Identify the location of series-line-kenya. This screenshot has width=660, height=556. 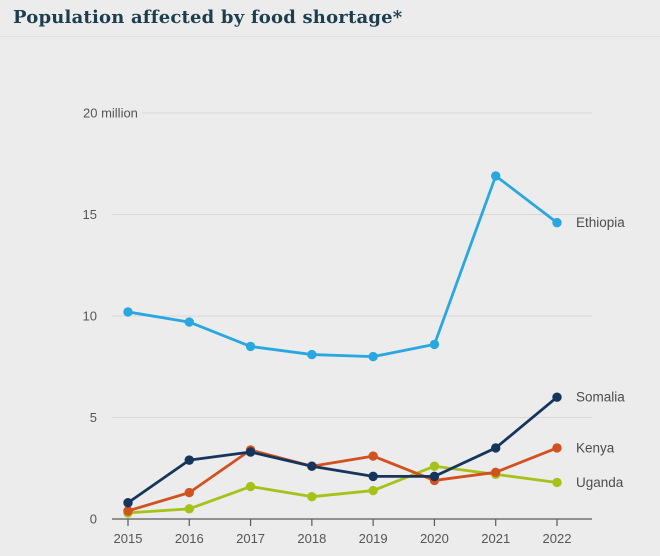
(342, 479).